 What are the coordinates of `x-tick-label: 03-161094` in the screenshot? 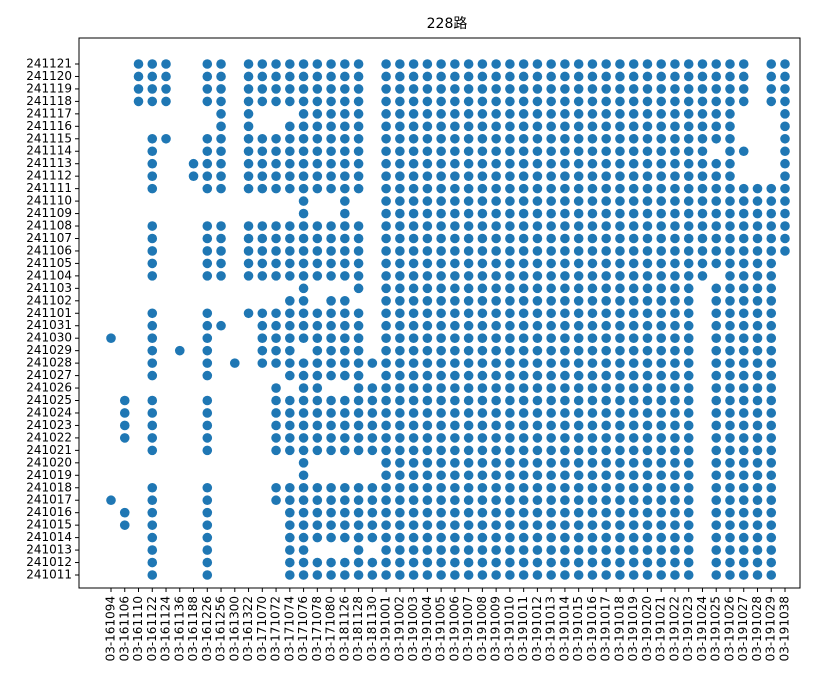 It's located at (111, 628).